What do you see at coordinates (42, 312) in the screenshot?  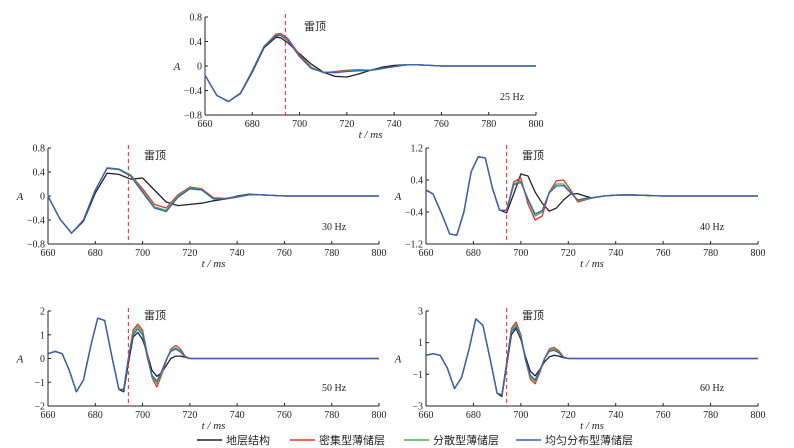 I see `y-tick-label: 2` at bounding box center [42, 312].